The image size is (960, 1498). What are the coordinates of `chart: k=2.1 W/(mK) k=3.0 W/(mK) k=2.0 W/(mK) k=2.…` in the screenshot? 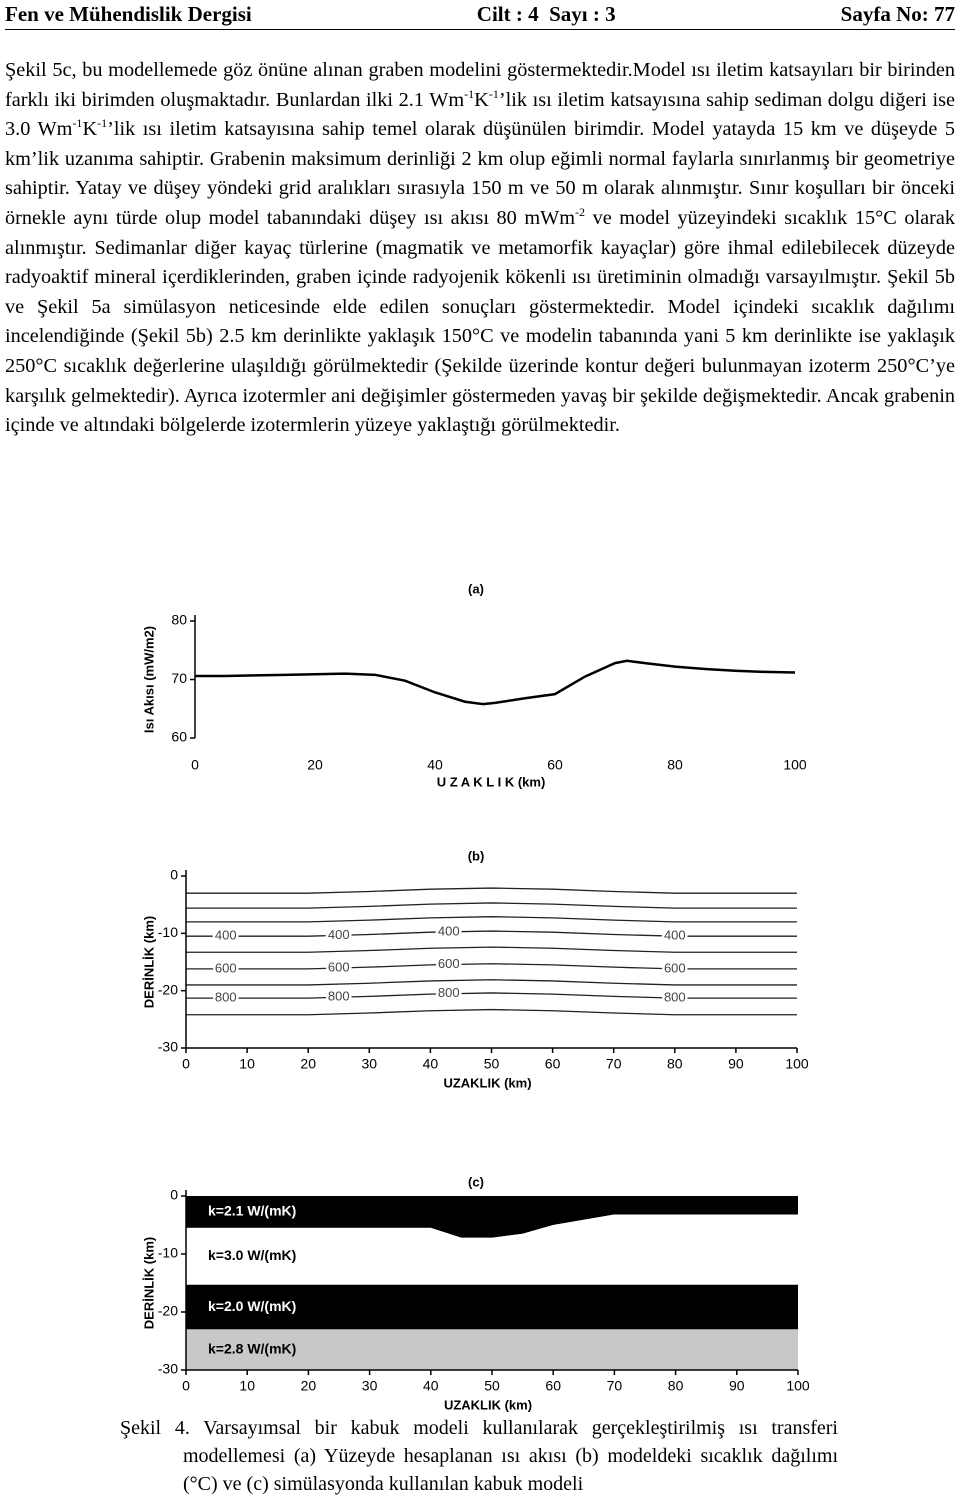 It's located at (475, 1293).